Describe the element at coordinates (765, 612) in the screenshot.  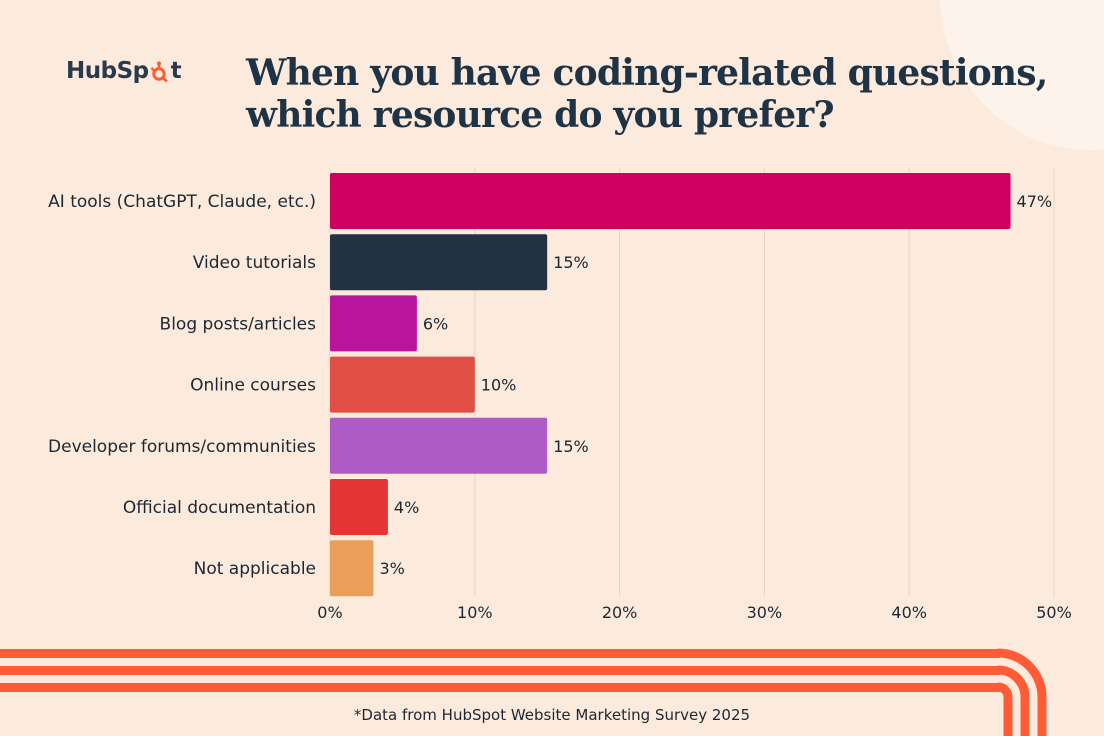
I see `x-tick-label: 30%` at that location.